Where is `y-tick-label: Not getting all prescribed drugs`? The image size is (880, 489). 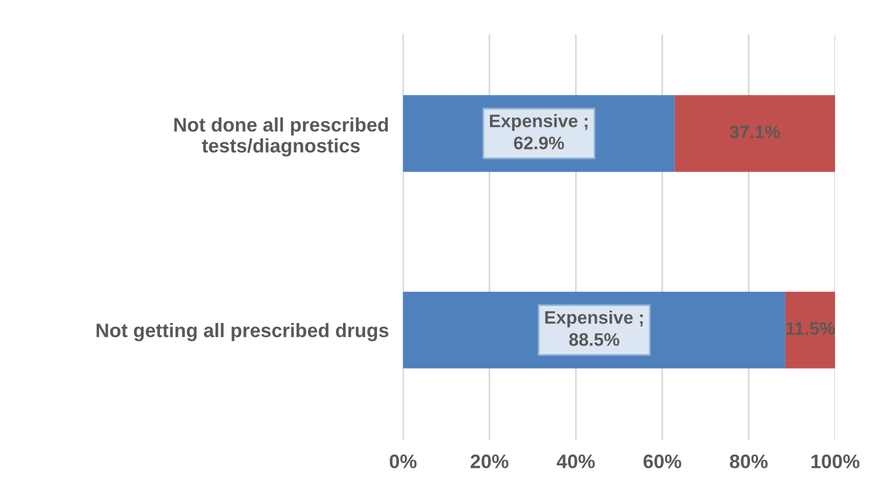 y-tick-label: Not getting all prescribed drugs is located at coordinates (242, 332).